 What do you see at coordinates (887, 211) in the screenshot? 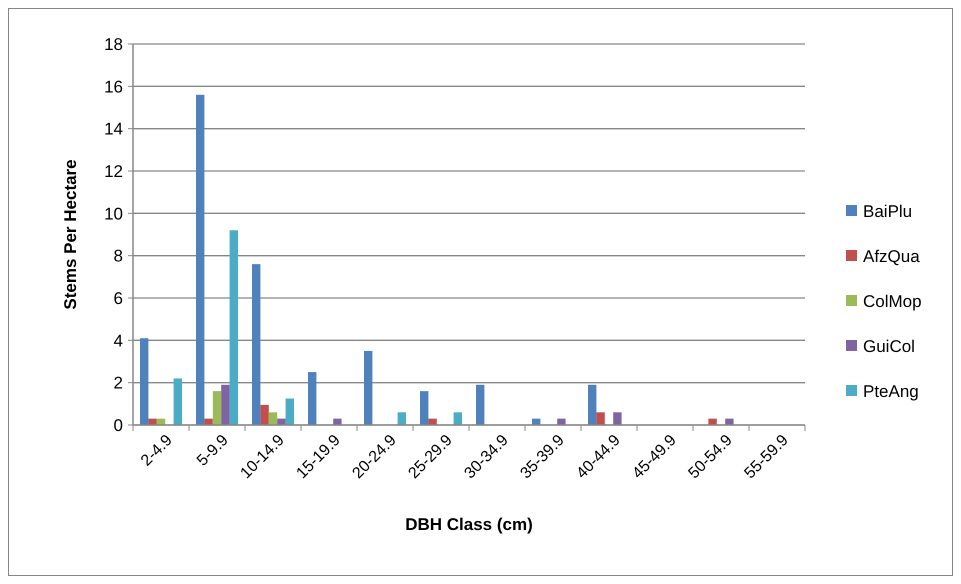
I see `legend-label: BaiPlu` at bounding box center [887, 211].